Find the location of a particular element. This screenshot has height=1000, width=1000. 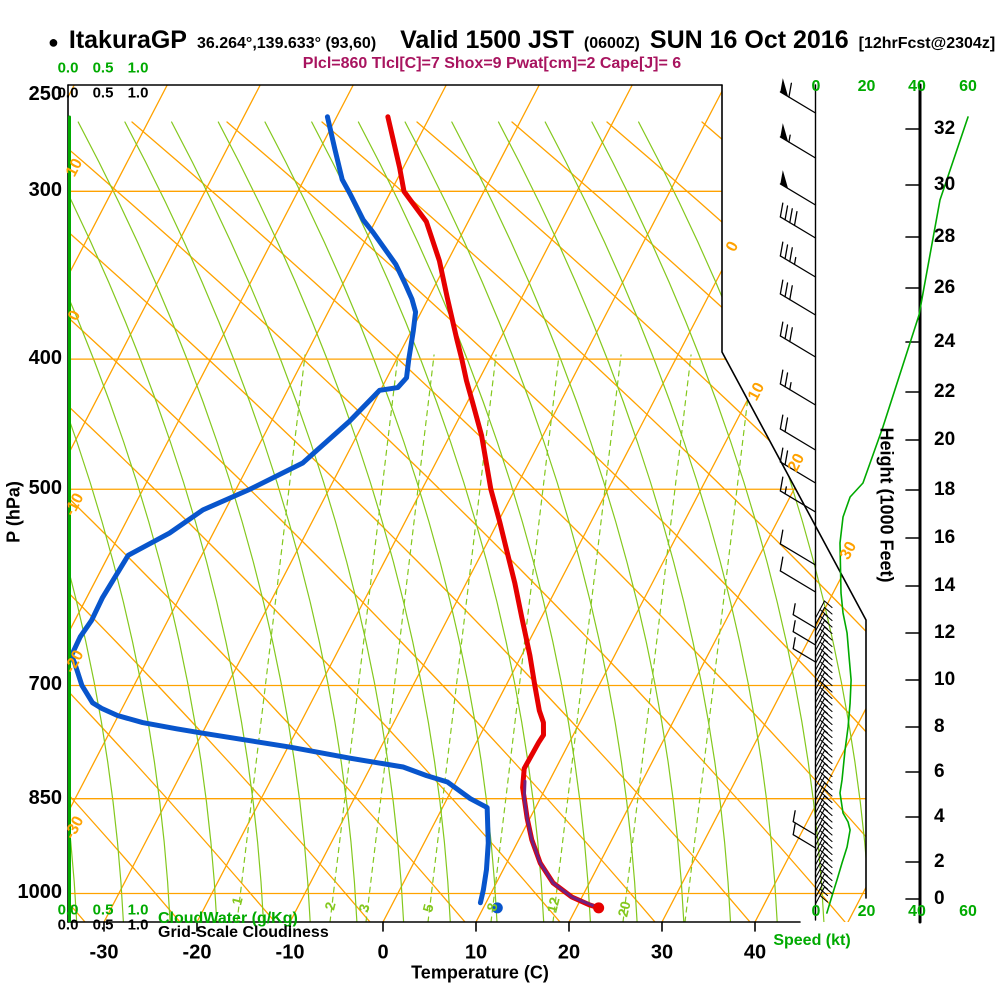

temperature-tick-label: 20 is located at coordinates (569, 952).